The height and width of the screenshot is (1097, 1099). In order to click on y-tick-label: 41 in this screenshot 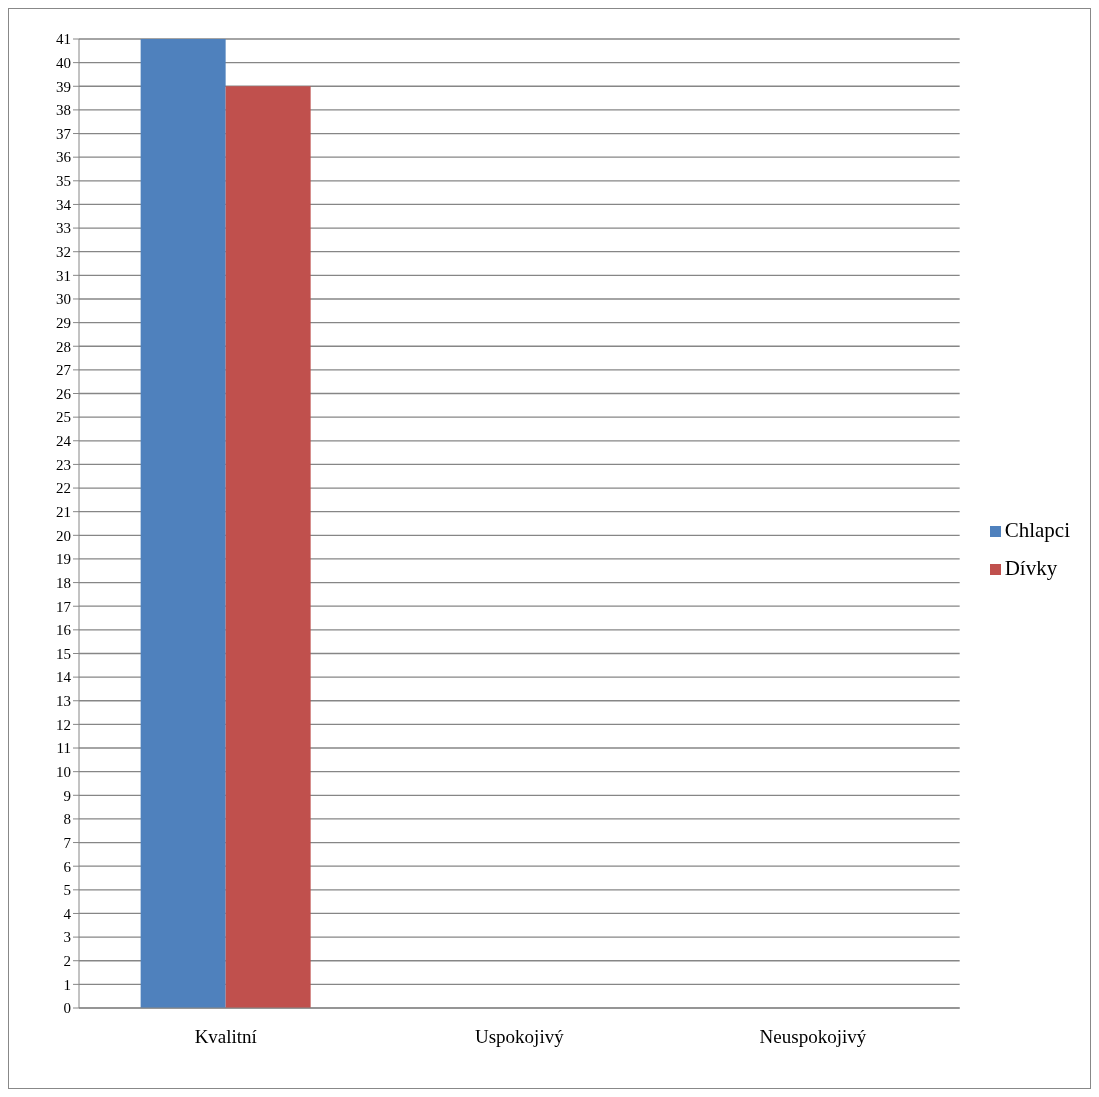, I will do `click(63, 39)`.